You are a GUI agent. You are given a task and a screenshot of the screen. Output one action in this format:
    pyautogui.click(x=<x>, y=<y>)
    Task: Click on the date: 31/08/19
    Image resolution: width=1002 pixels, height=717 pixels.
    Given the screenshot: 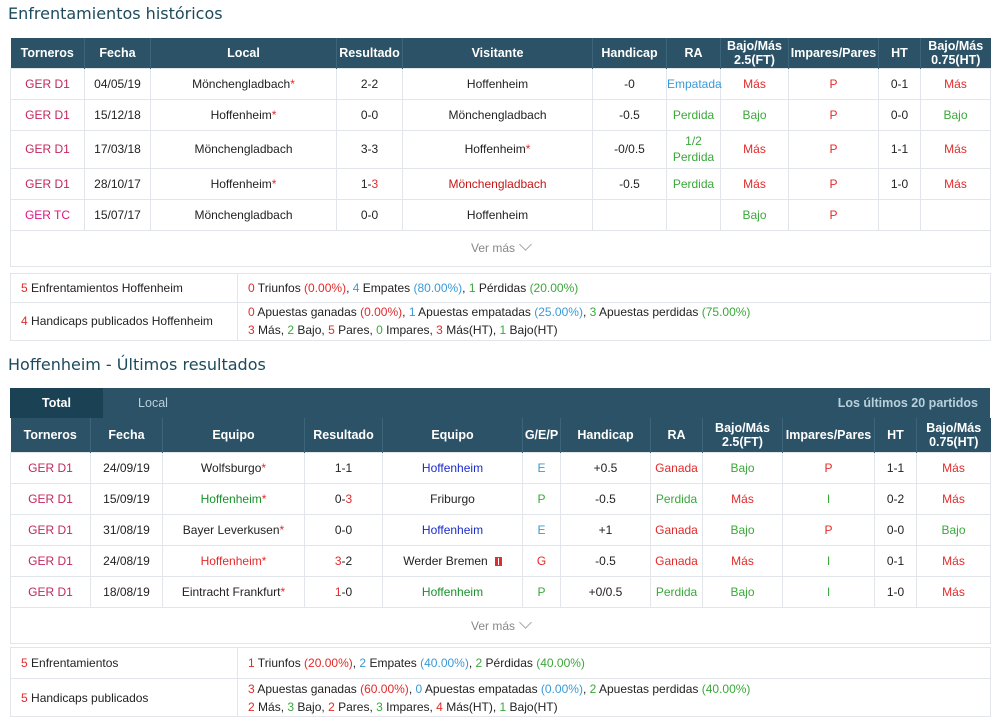 What is the action you would take?
    pyautogui.click(x=126, y=530)
    